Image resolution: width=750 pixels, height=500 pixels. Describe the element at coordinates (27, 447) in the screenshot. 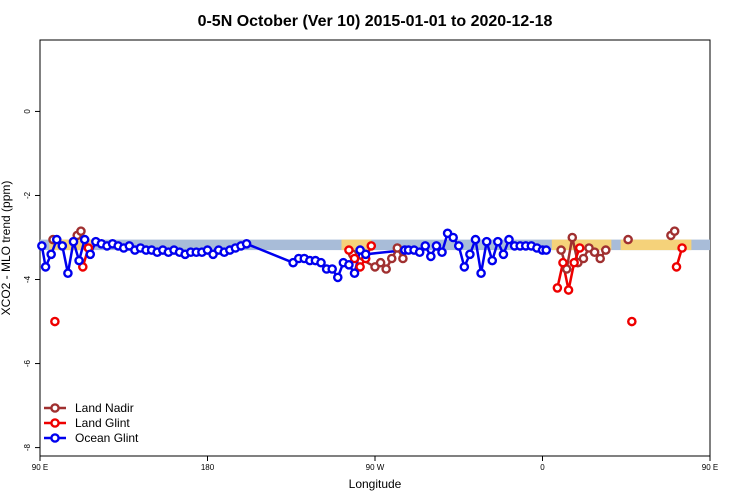

I see `y-tick-label-4: -8` at that location.